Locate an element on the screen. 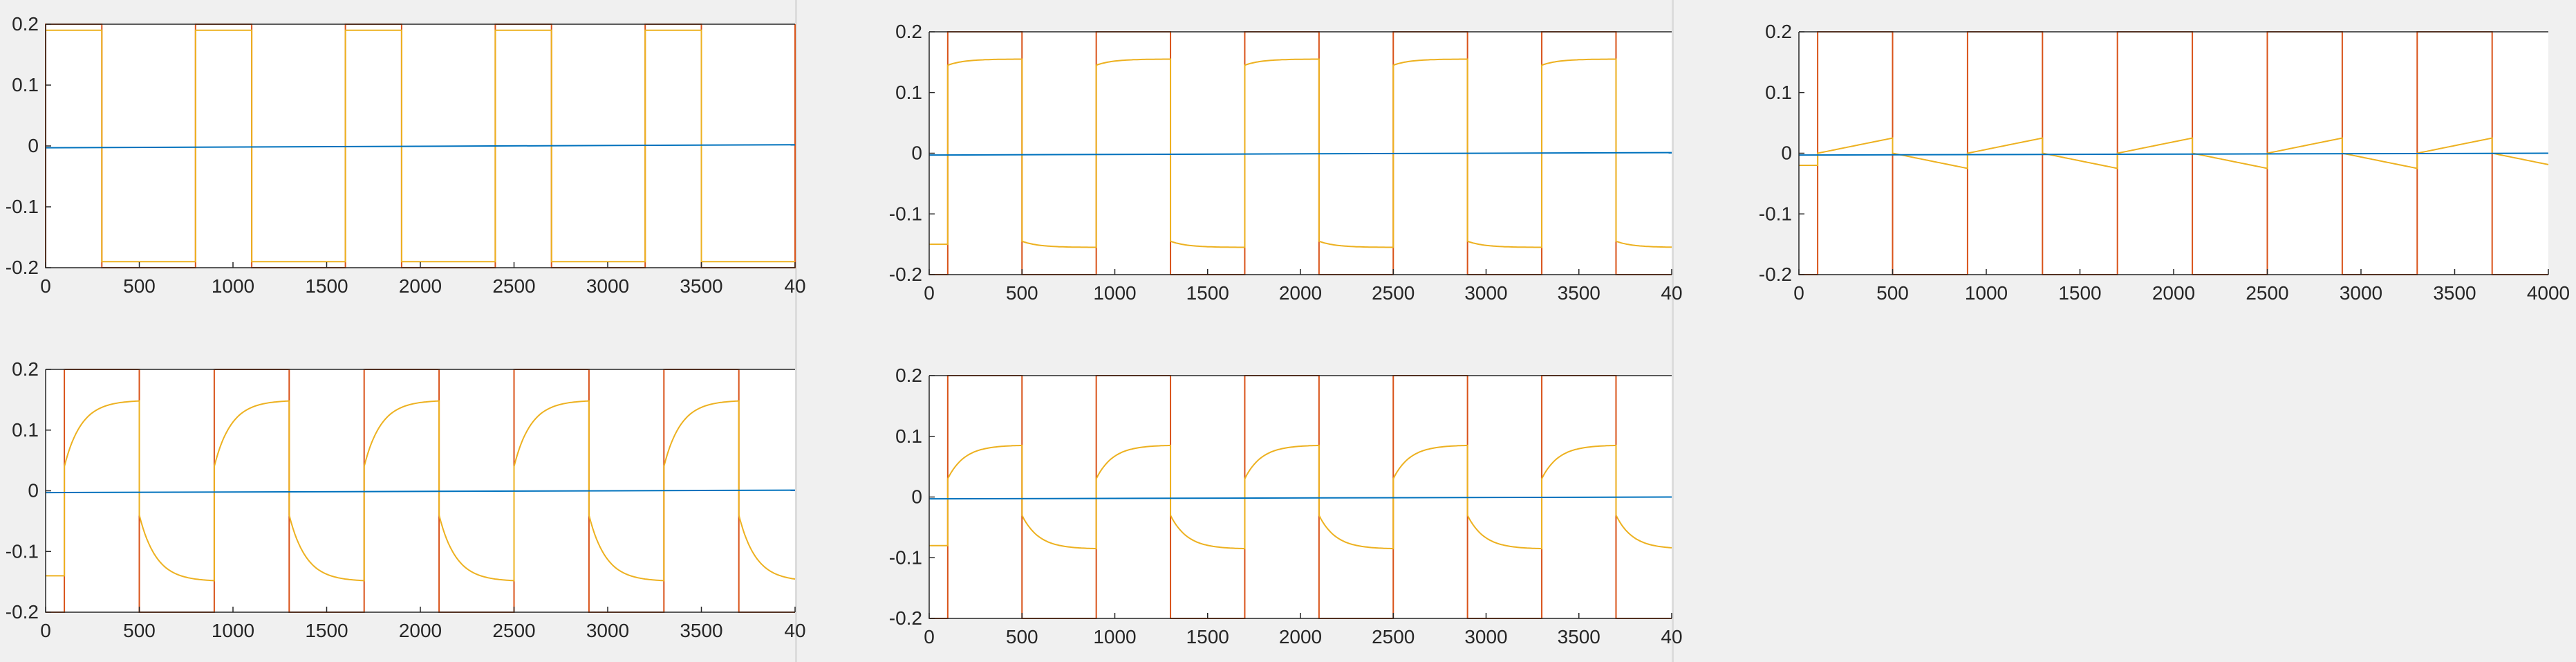  x-tick-label: 4000 is located at coordinates (2548, 293).